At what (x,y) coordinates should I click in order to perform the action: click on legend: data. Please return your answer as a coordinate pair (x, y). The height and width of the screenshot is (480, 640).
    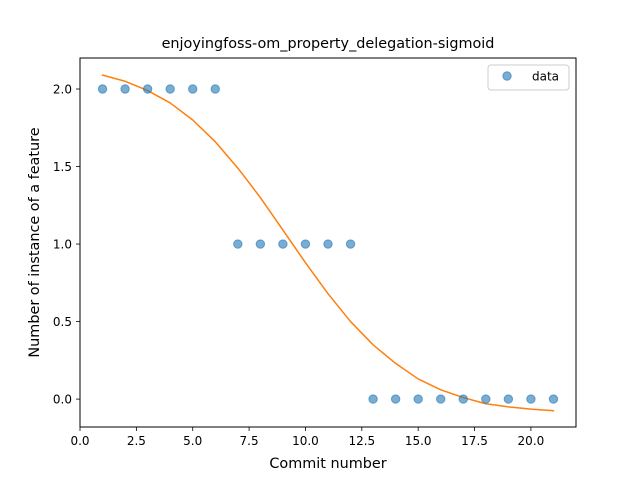
    Looking at the image, I should click on (528, 77).